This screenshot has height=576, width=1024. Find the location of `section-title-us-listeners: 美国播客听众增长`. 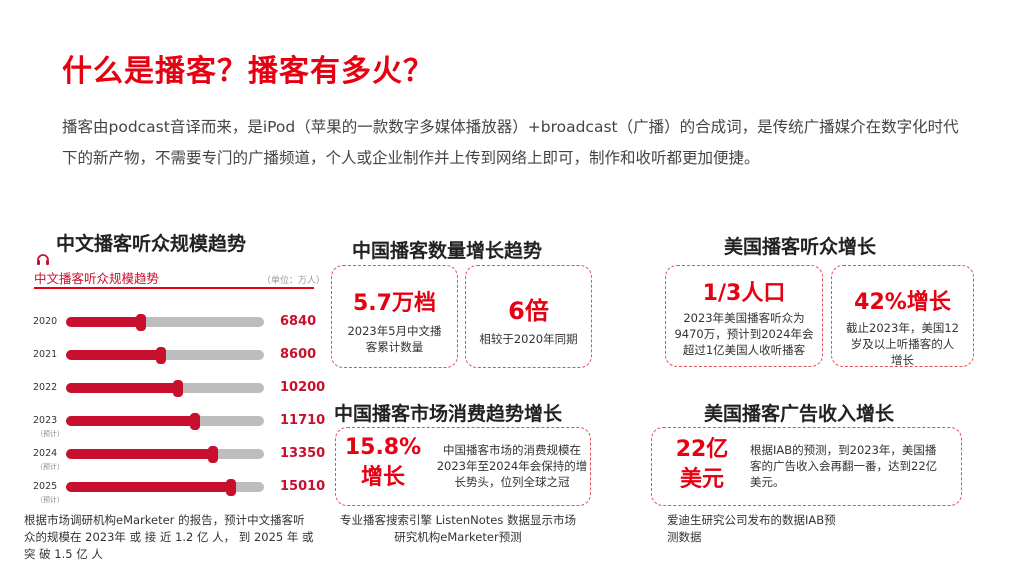

section-title-us-listeners: 美国播客听众增长 is located at coordinates (800, 247).